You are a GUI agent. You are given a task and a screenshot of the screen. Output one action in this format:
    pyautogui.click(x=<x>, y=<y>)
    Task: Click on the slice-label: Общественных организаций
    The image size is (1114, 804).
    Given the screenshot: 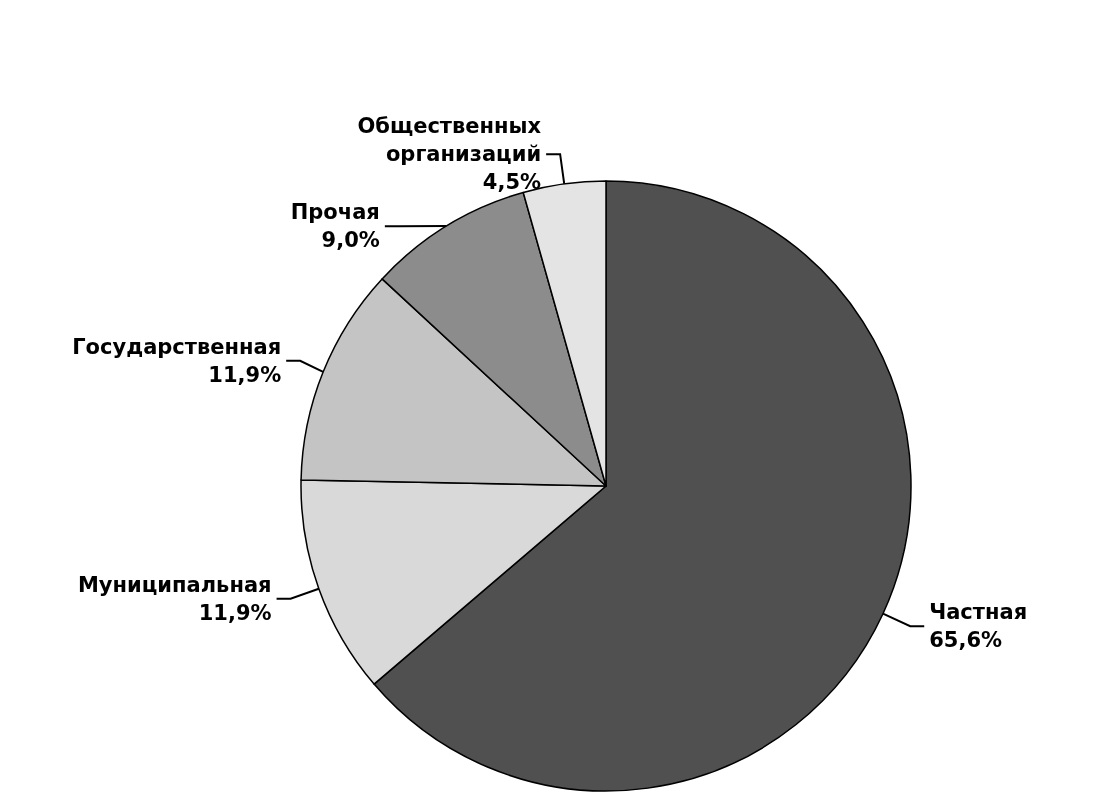 What is the action you would take?
    pyautogui.click(x=449, y=140)
    